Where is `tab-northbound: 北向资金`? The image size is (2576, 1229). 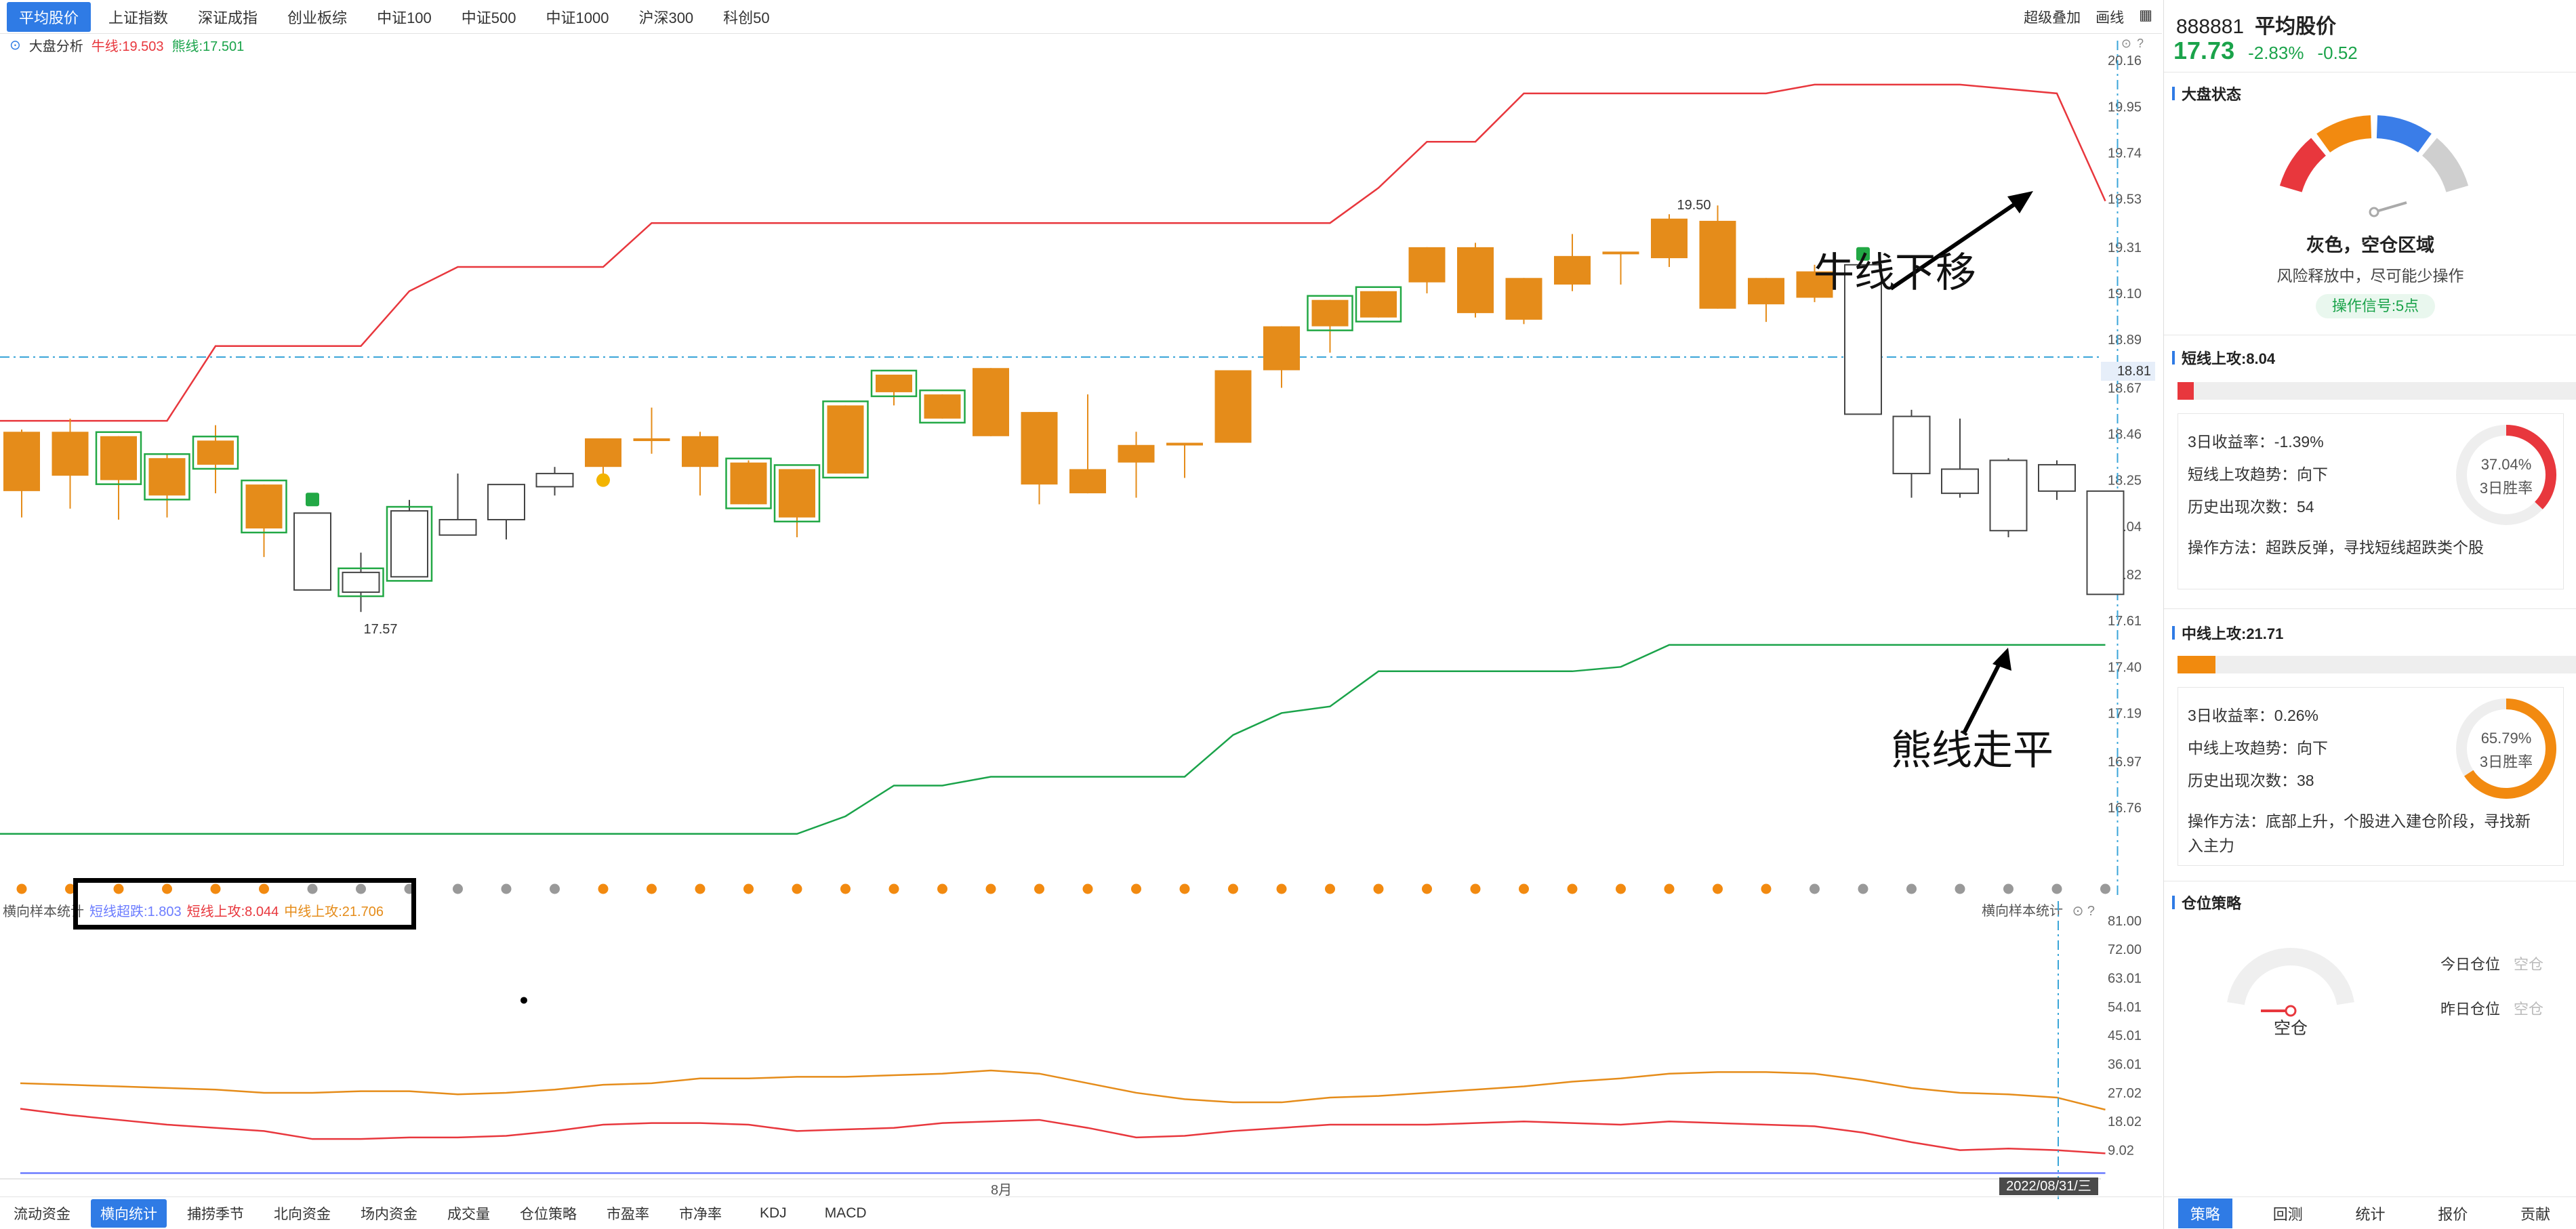 tab-northbound: 北向资金 is located at coordinates (303, 1214).